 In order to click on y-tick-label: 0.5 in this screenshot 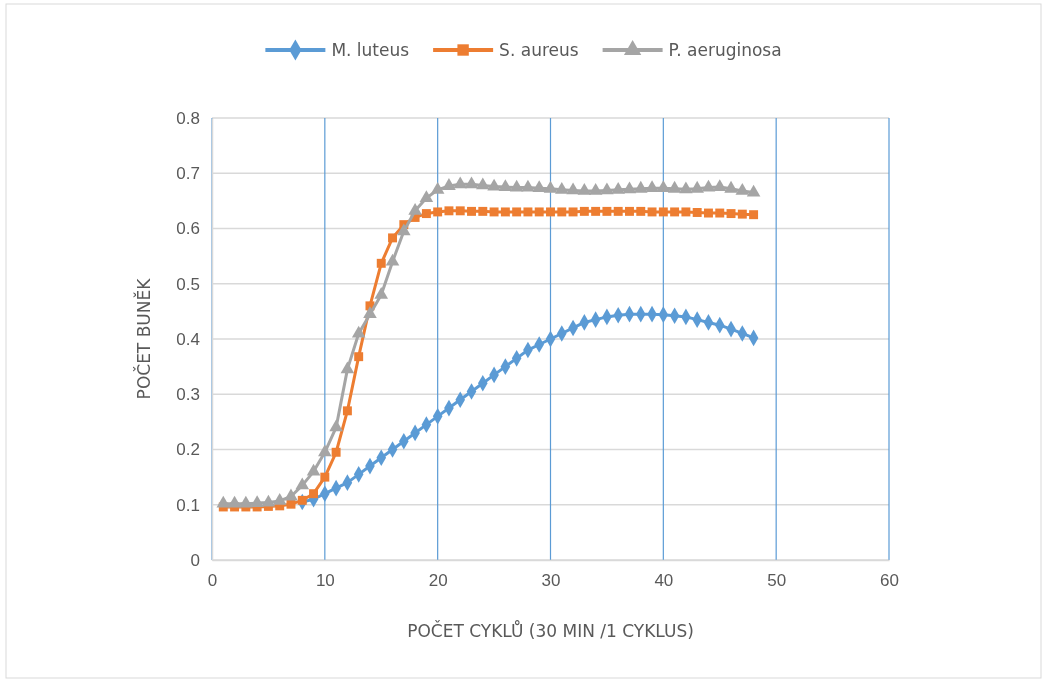, I will do `click(188, 284)`.